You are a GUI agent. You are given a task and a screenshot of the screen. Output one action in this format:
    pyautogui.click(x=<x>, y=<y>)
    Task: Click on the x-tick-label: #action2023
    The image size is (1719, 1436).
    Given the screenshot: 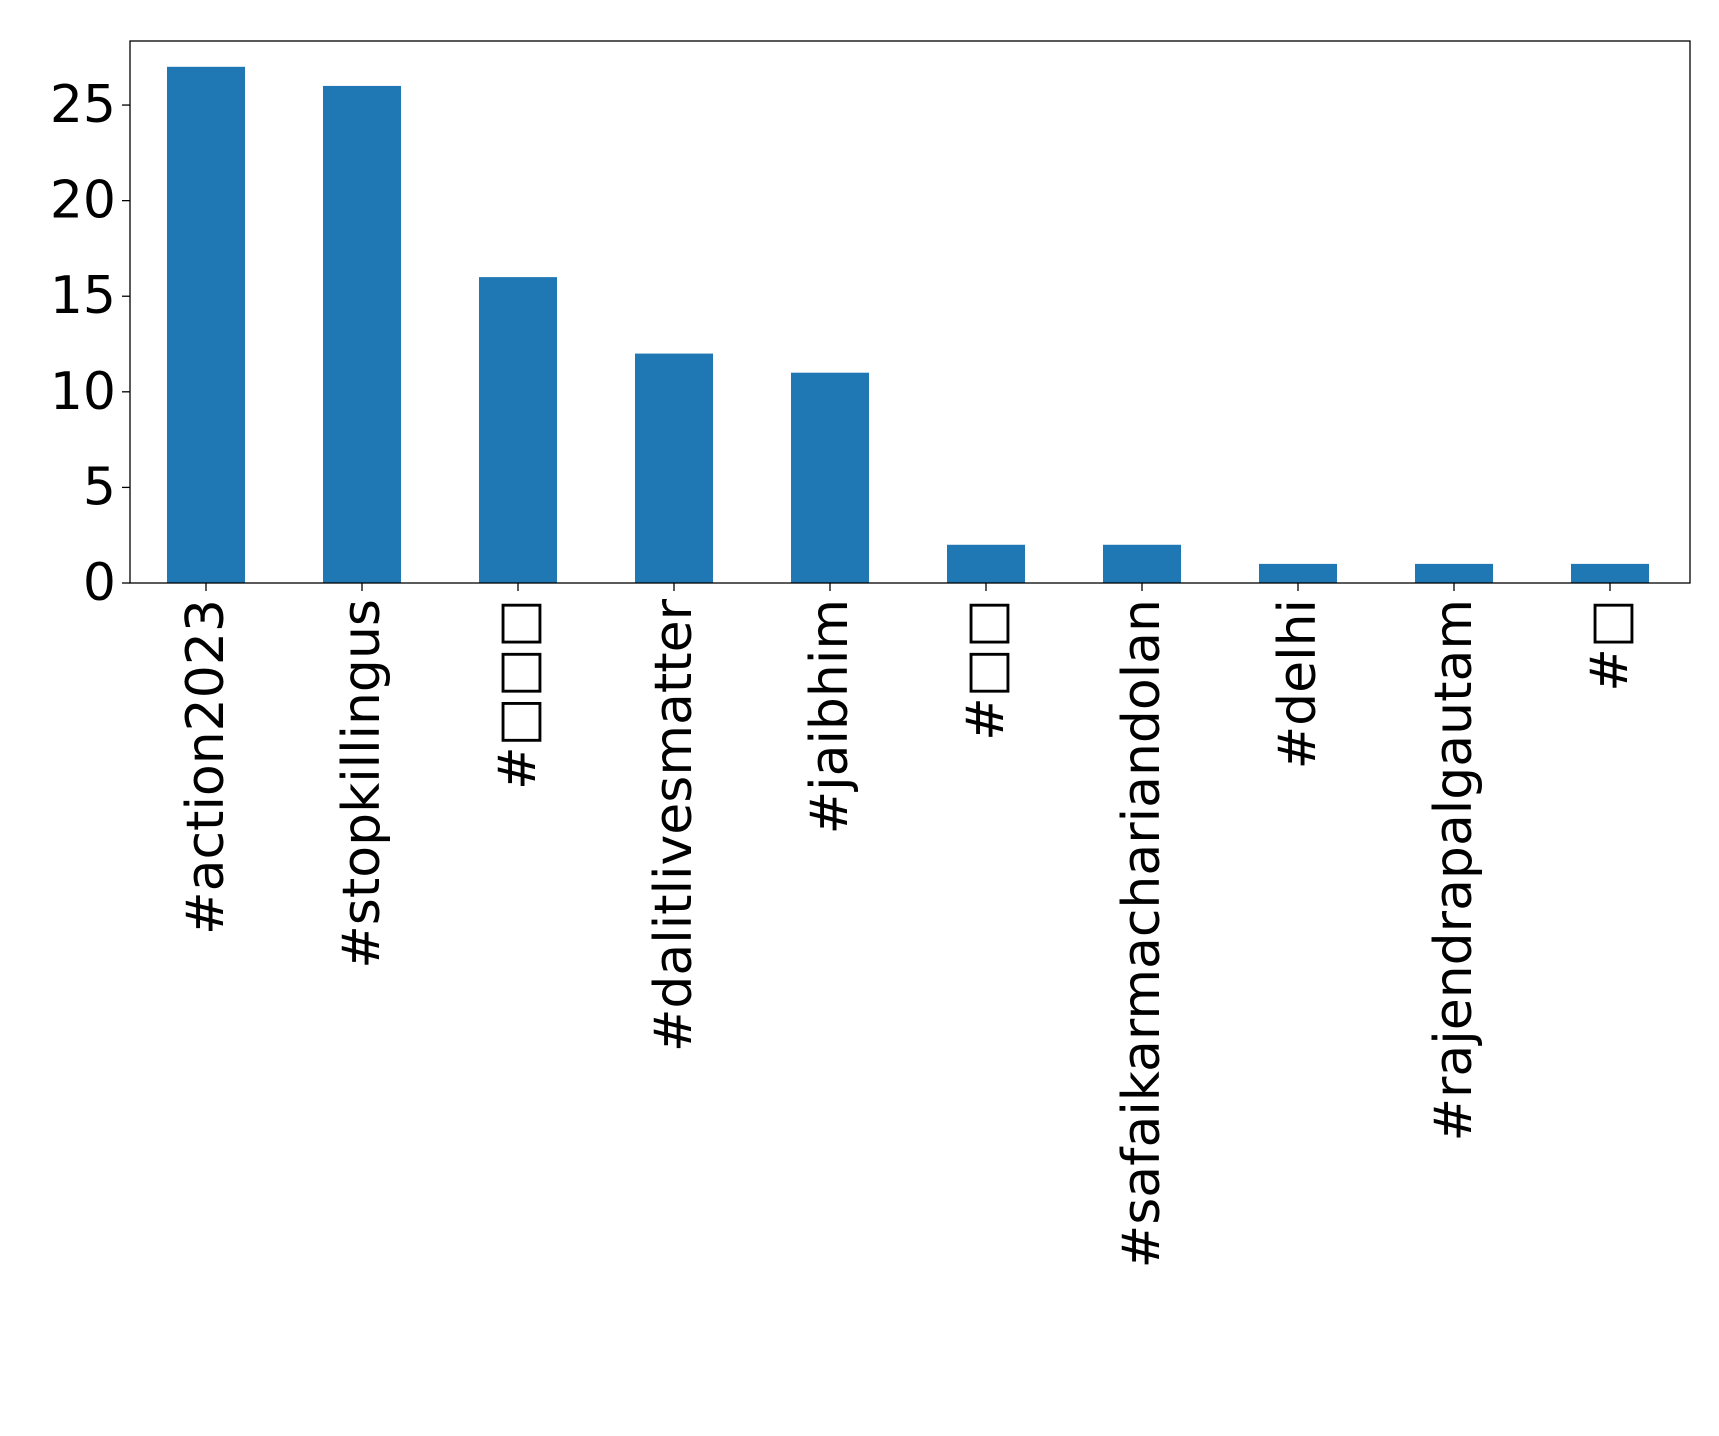 What is the action you would take?
    pyautogui.click(x=206, y=767)
    